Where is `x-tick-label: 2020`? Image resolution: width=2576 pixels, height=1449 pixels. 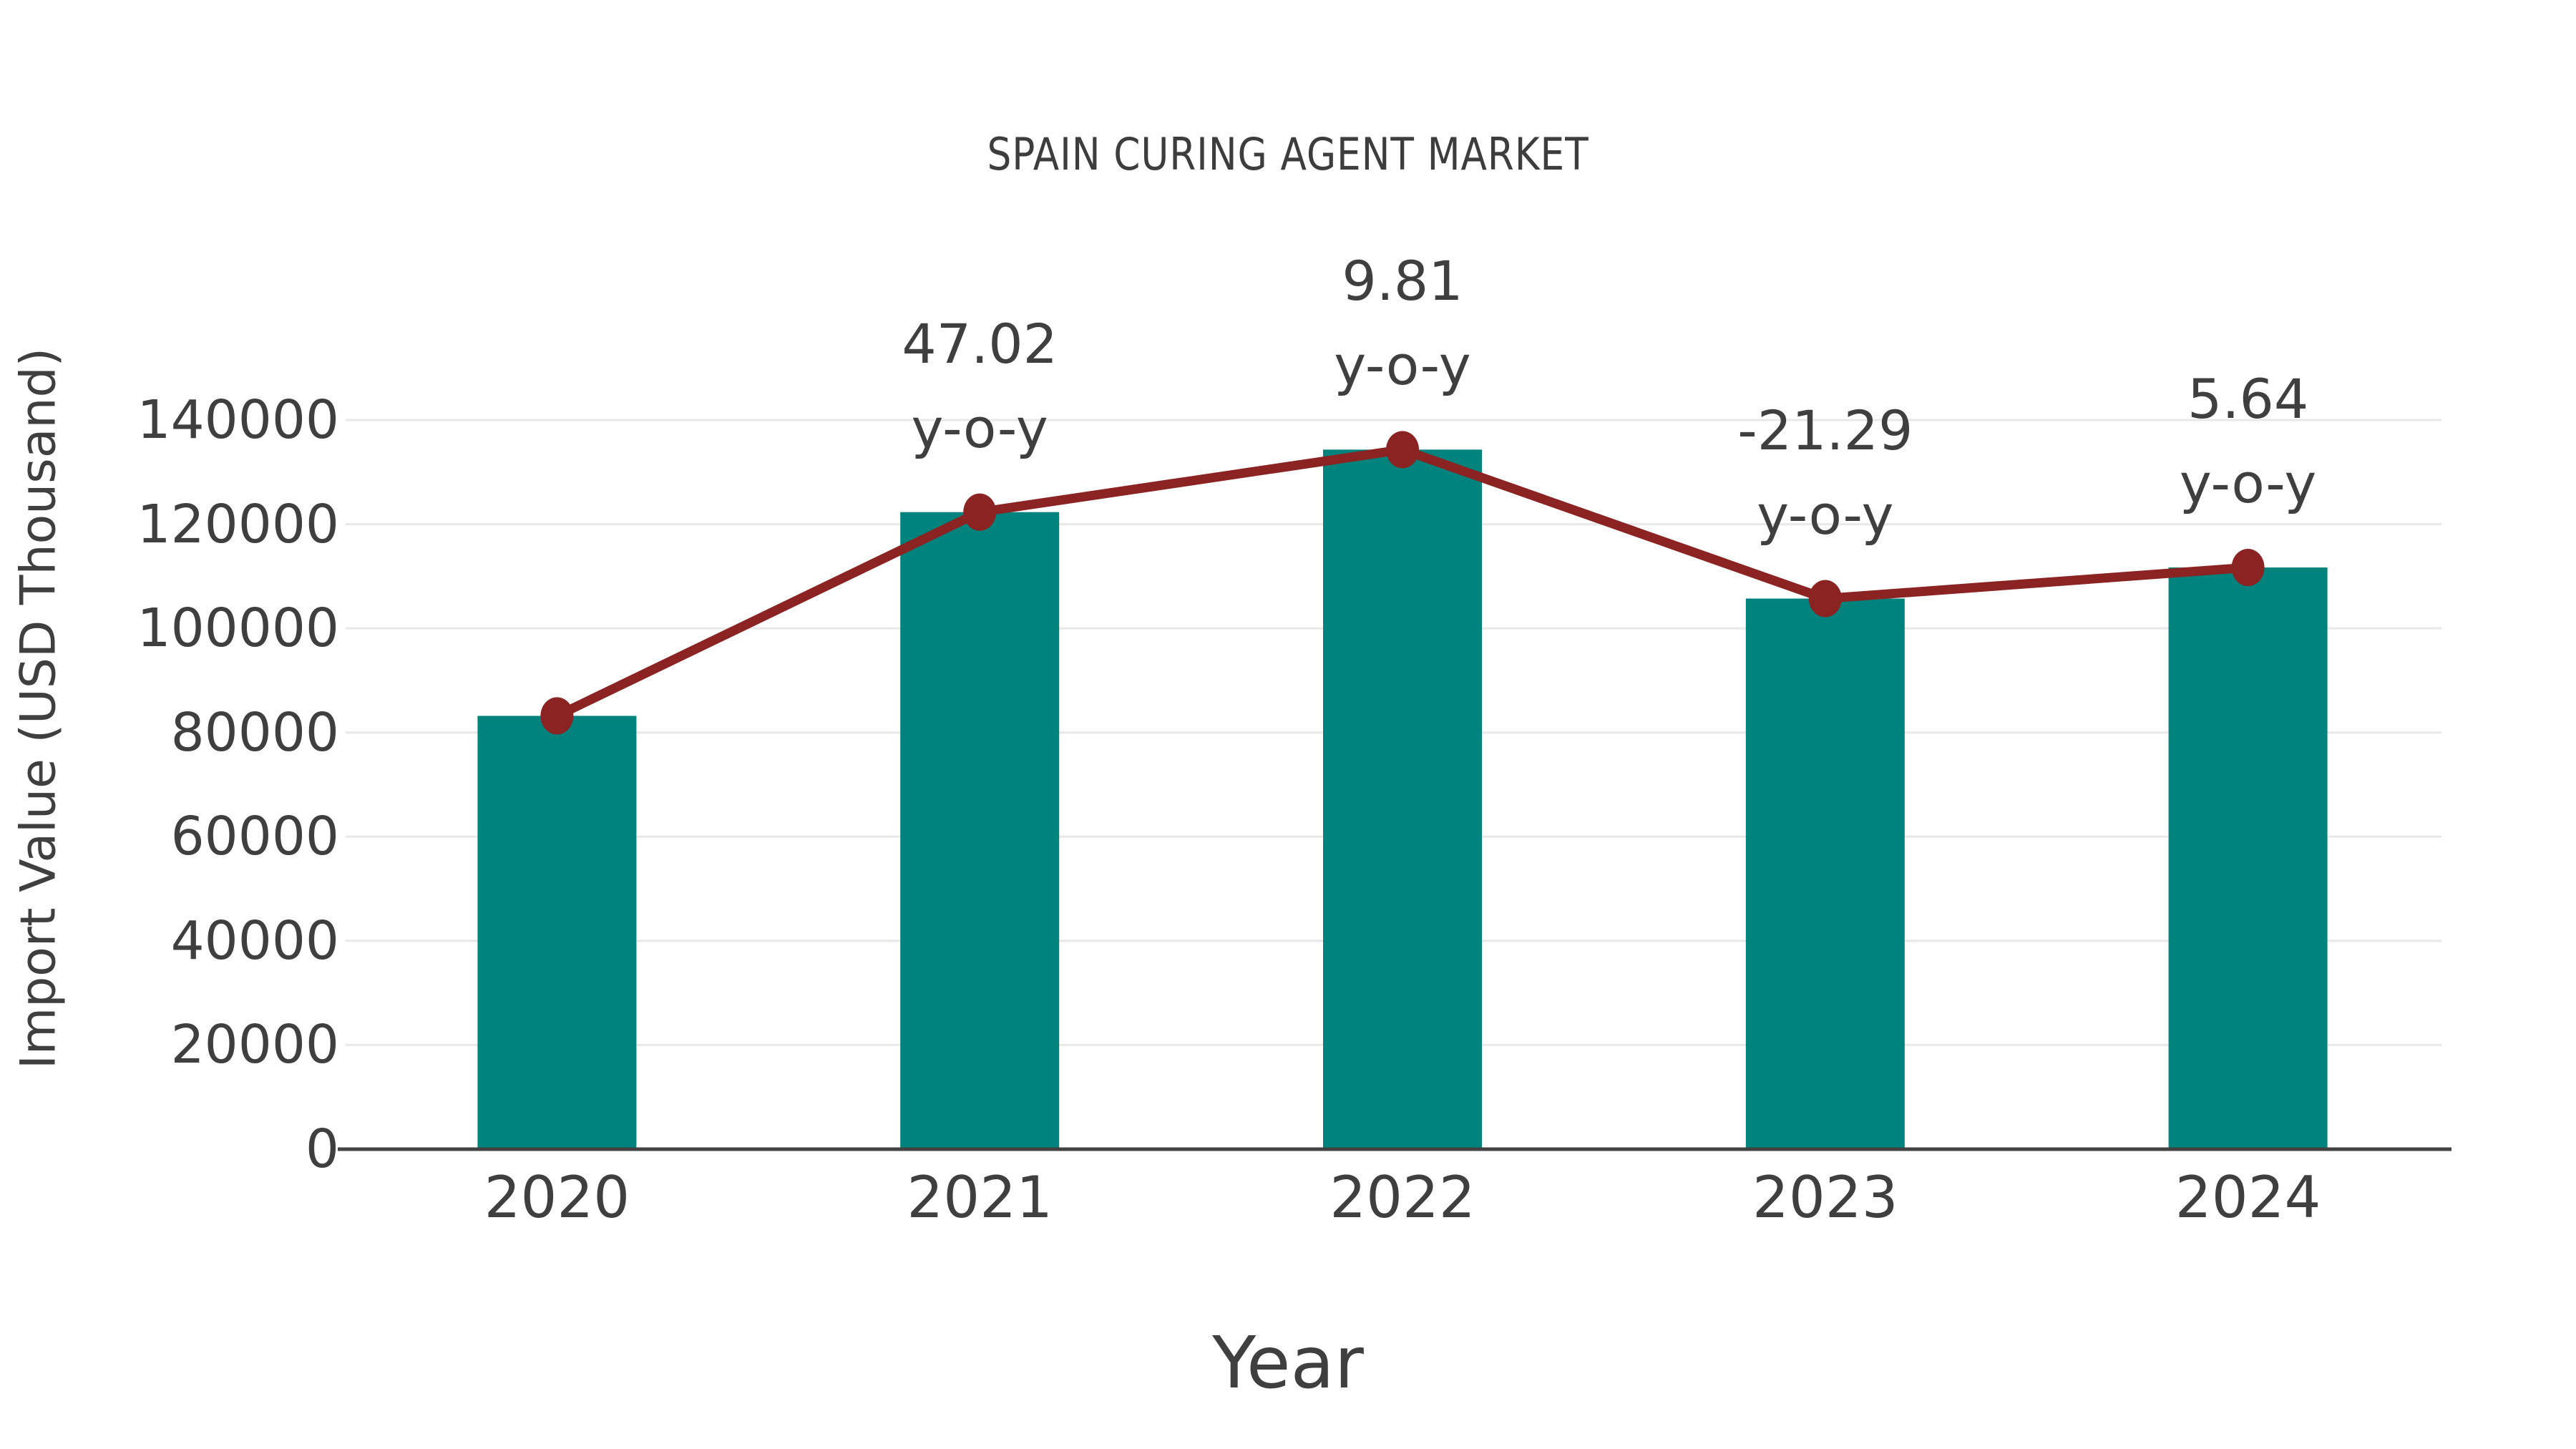
x-tick-label: 2020 is located at coordinates (557, 1197).